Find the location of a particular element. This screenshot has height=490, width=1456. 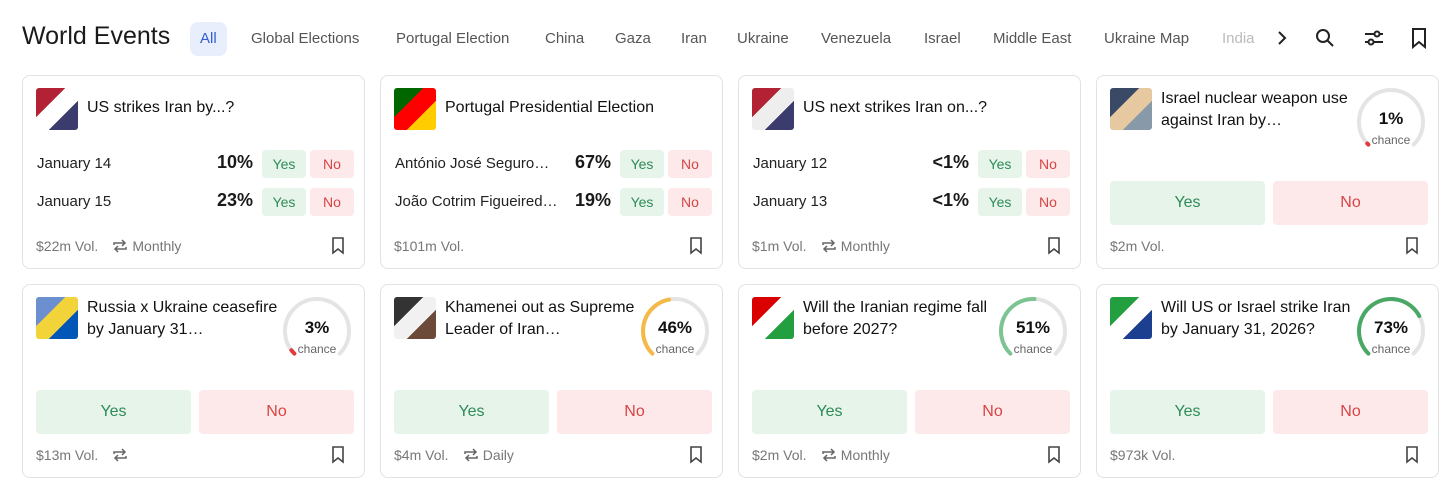

chance-gauge: 3% chance is located at coordinates (317, 326).